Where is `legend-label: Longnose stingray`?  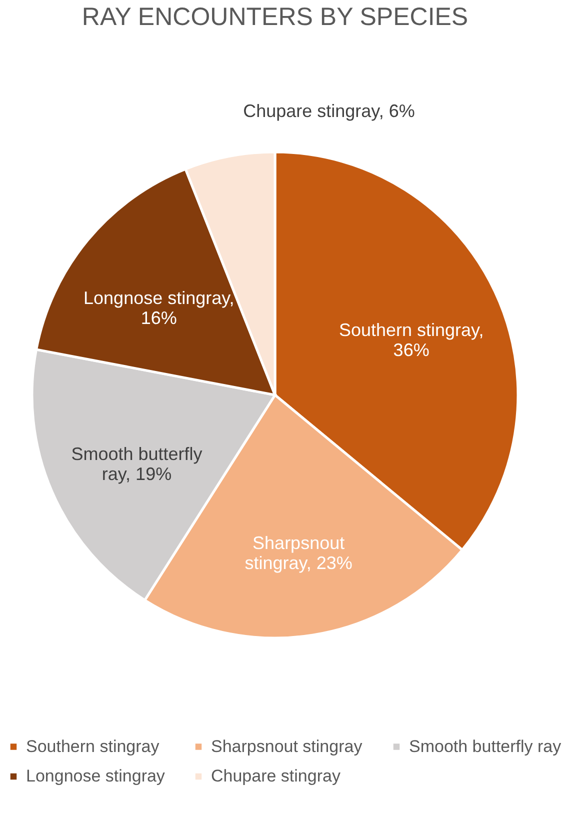
legend-label: Longnose stingray is located at coordinates (96, 776).